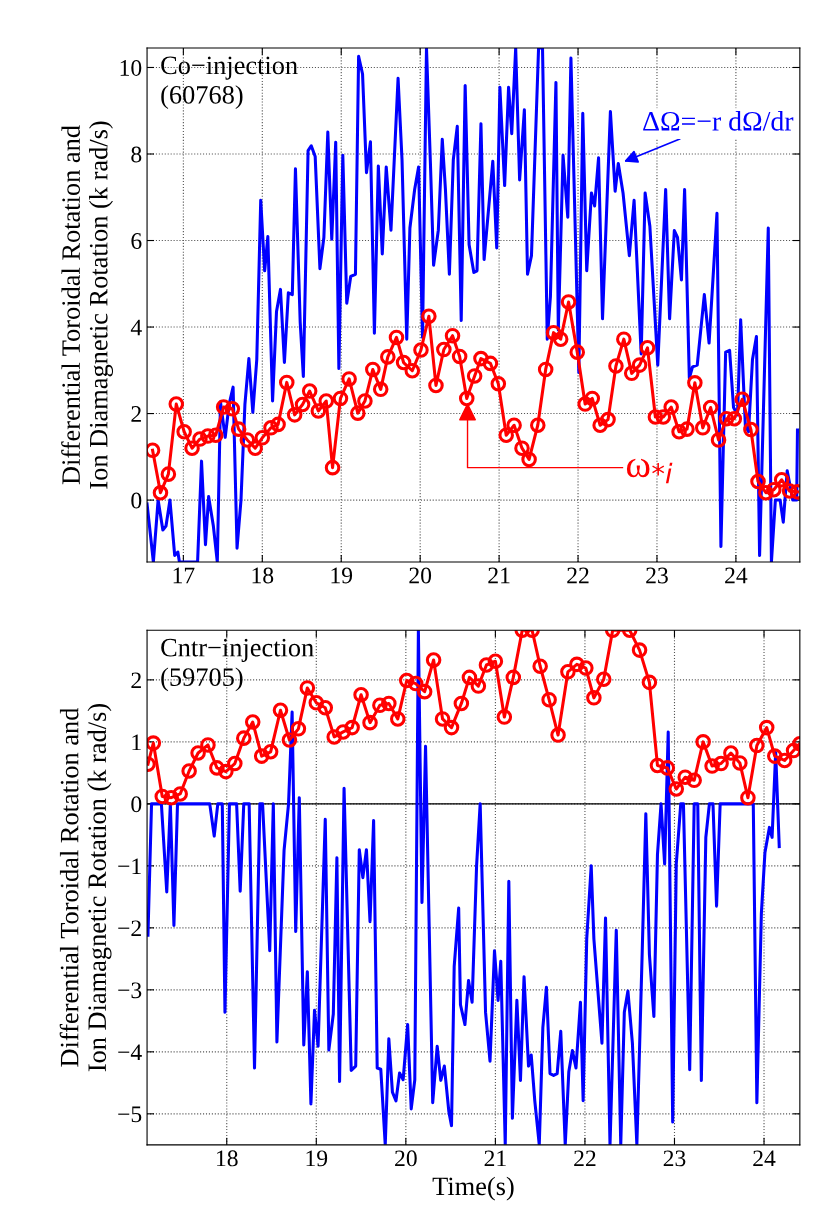 Image resolution: width=817 pixels, height=1231 pixels. I want to click on y-tick-label: −2, so click(129, 928).